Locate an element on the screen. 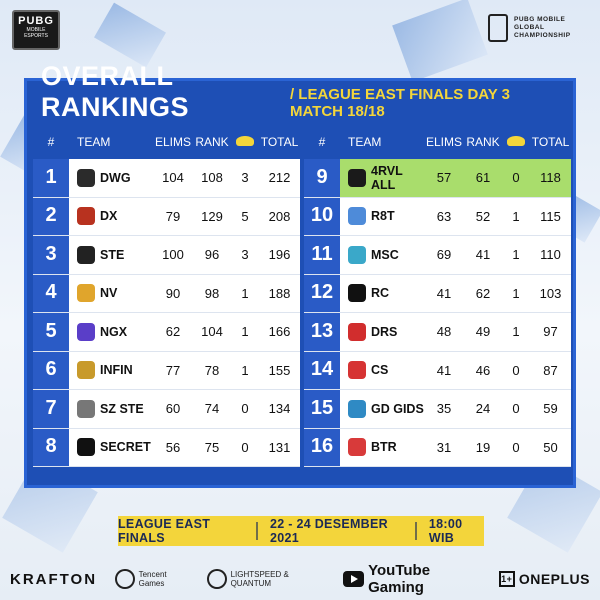 The height and width of the screenshot is (600, 600). team-cell: DWG is located at coordinates (111, 177).